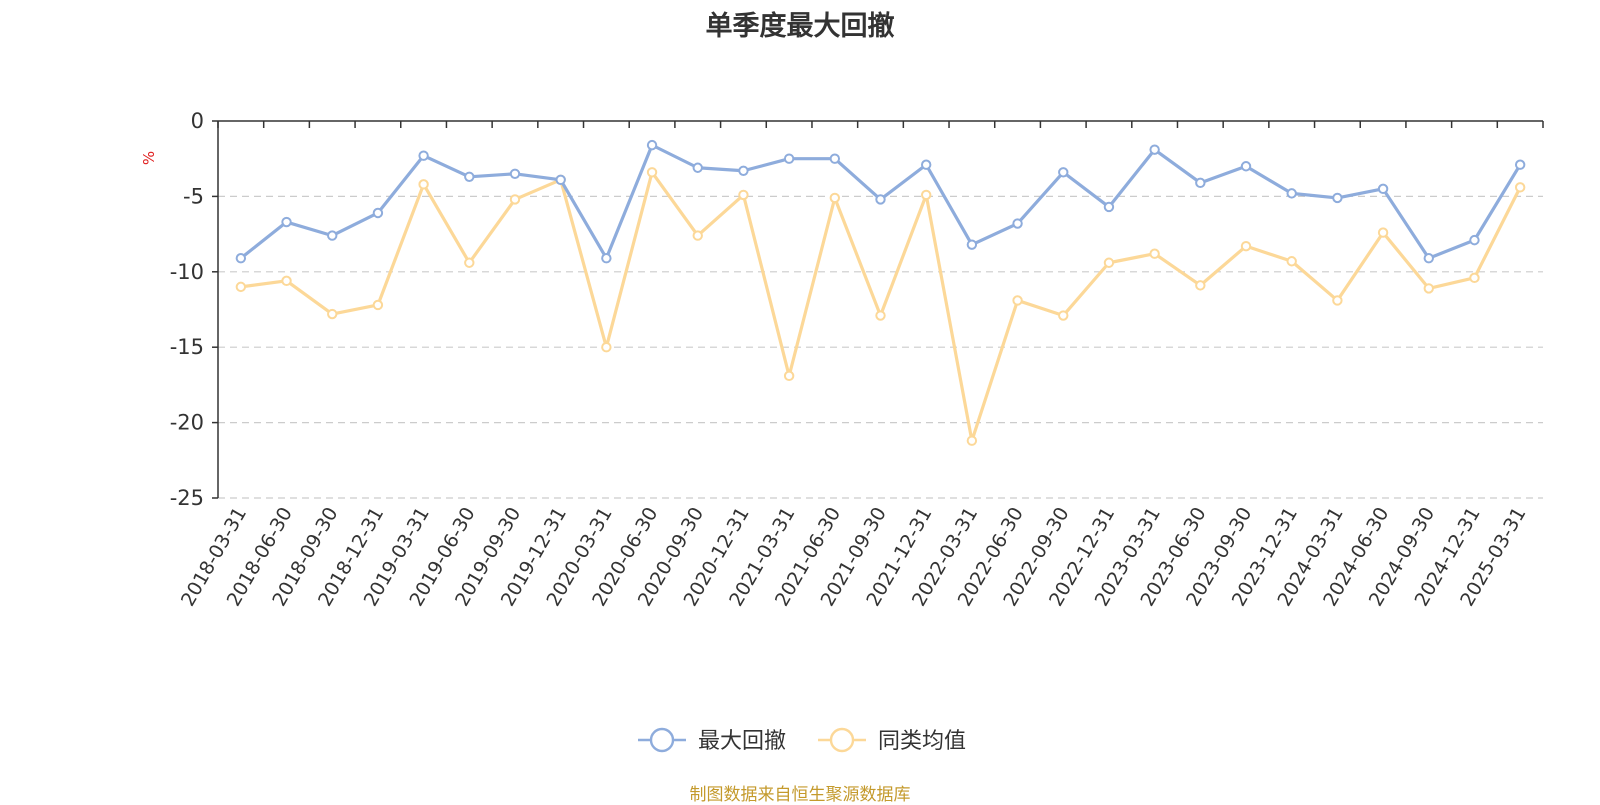 This screenshot has height=805, width=1600. What do you see at coordinates (187, 347) in the screenshot?
I see `y-tick-label: -15` at bounding box center [187, 347].